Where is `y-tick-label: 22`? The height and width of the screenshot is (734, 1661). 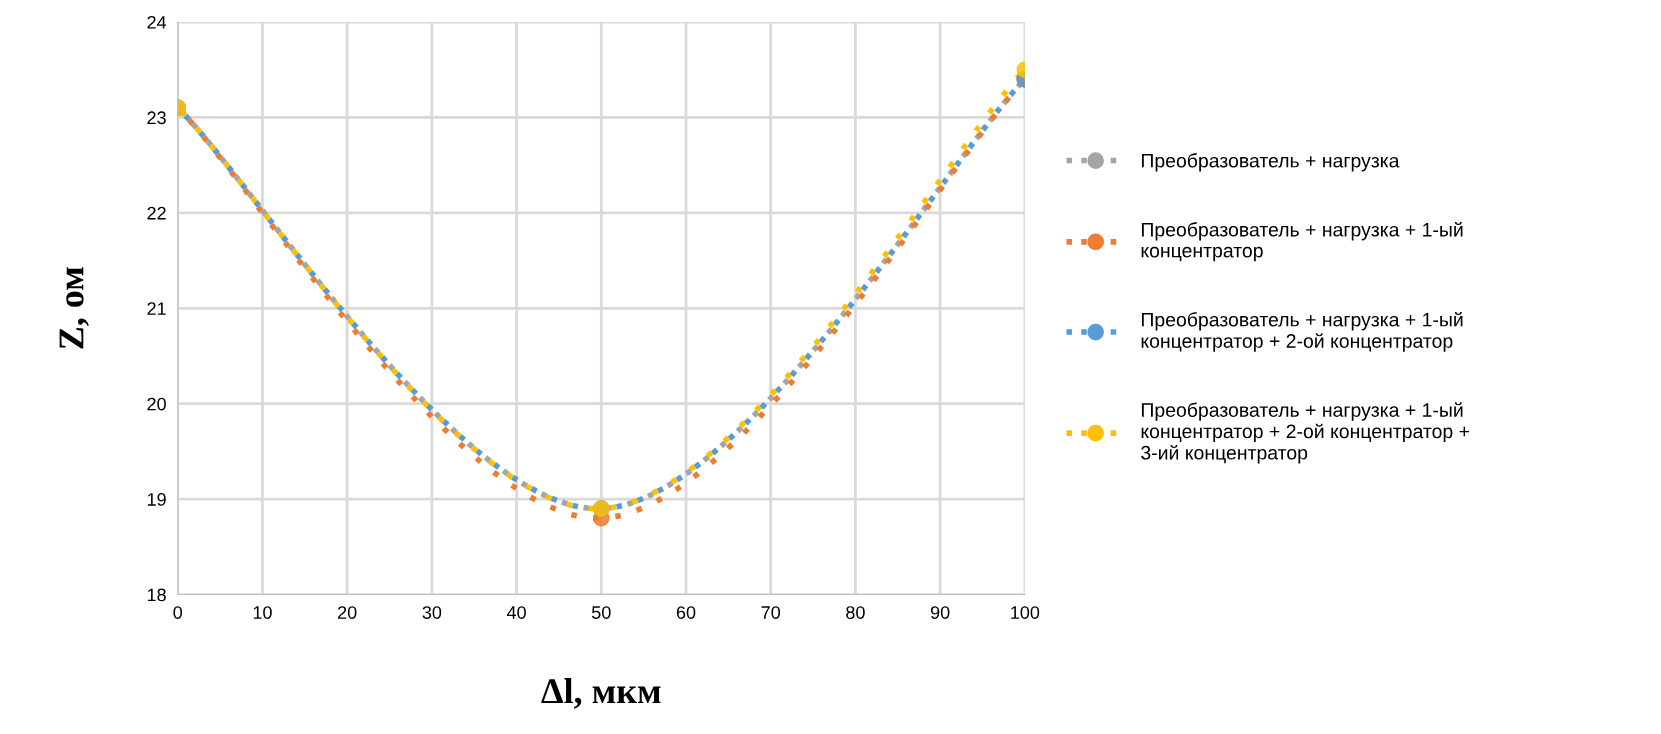
y-tick-label: 22 is located at coordinates (156, 213).